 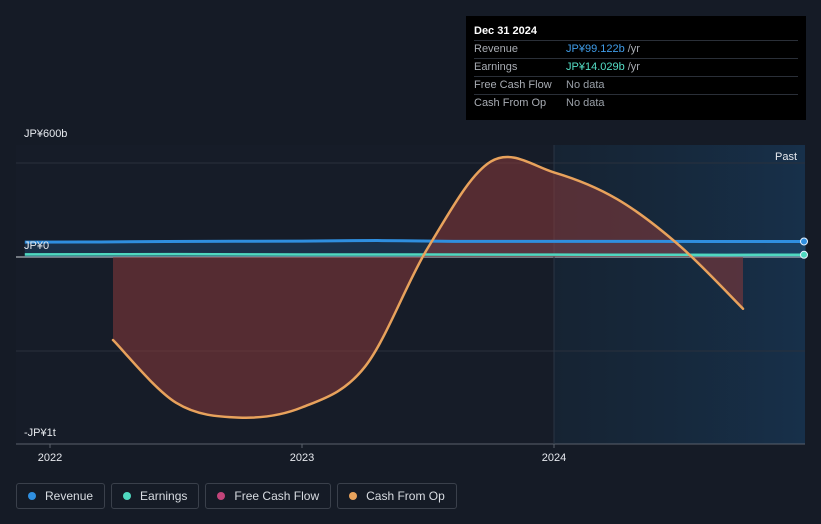 What do you see at coordinates (69, 496) in the screenshot?
I see `legend-label: Revenue` at bounding box center [69, 496].